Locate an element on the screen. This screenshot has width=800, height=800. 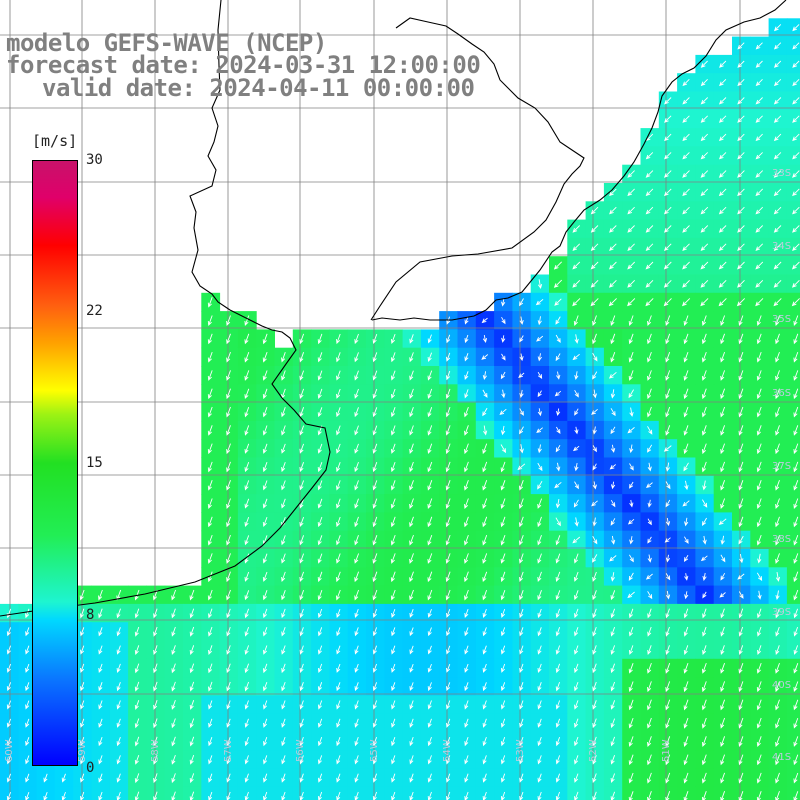
lon-label: 55W is located at coordinates (374, 750).